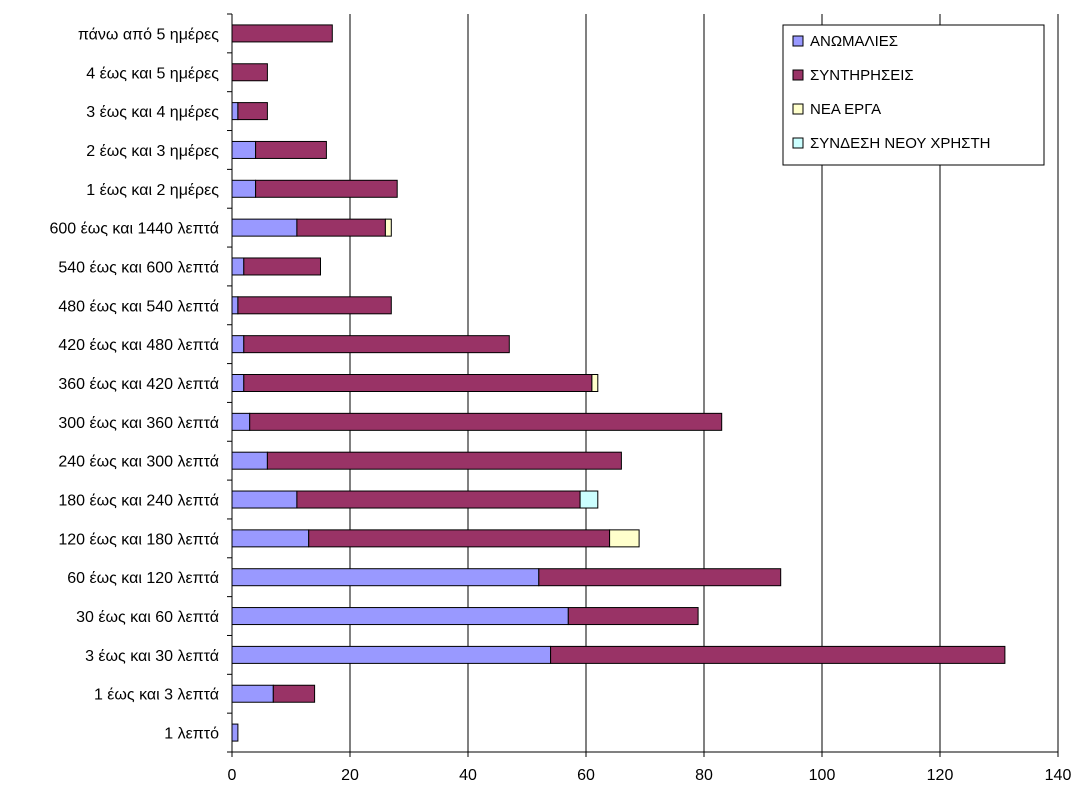 This screenshot has width=1079, height=787. Describe the element at coordinates (134, 229) in the screenshot. I see `y-tick-label: 600 έως και 1440 λεπτά` at that location.